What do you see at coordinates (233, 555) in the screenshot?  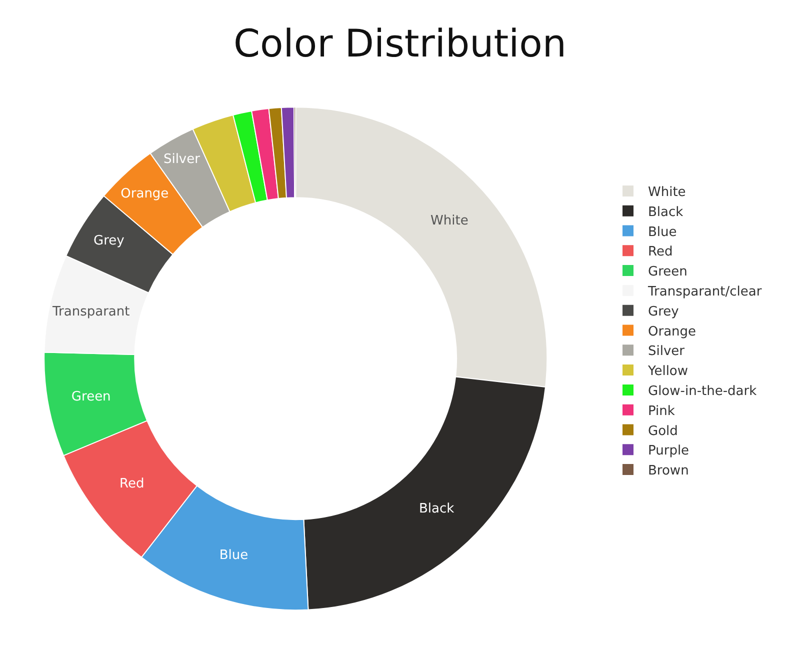 I see `data-label: Blue` at bounding box center [233, 555].